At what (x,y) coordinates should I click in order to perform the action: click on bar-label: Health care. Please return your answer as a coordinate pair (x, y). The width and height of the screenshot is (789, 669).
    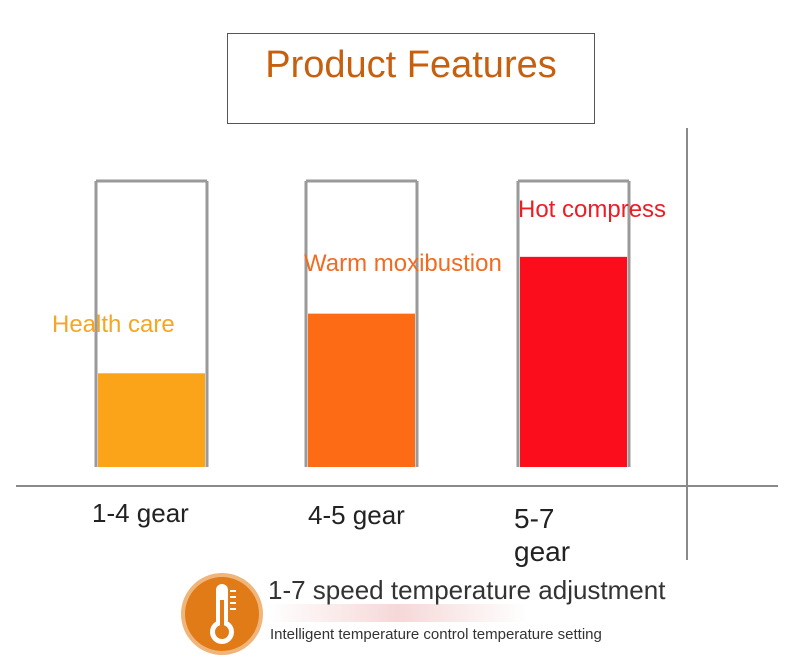
    Looking at the image, I should click on (113, 324).